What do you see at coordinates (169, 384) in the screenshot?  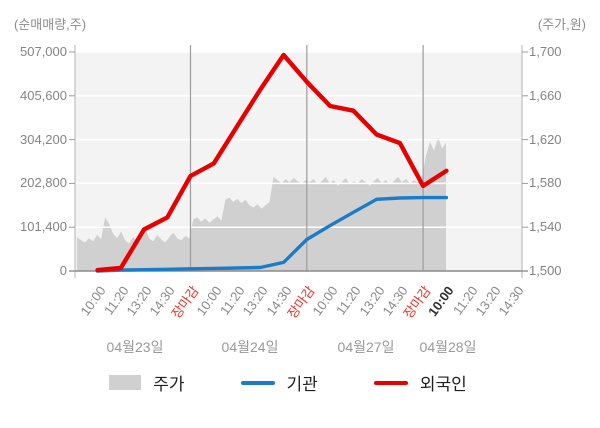 I see `legend-label-price: 주가` at bounding box center [169, 384].